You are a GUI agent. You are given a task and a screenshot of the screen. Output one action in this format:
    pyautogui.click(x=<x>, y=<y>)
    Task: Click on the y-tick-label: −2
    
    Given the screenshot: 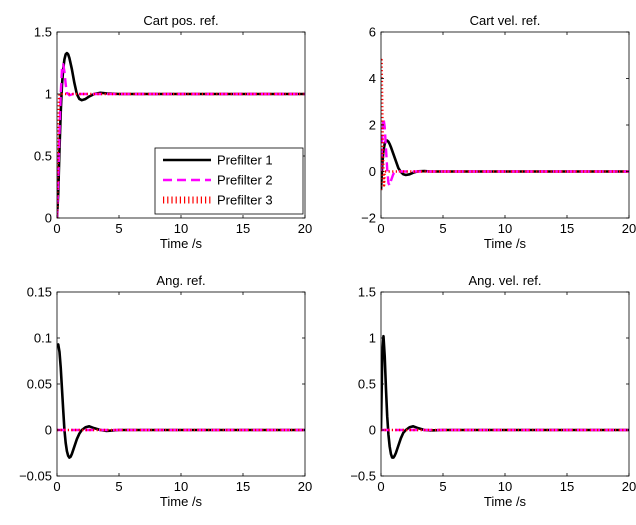 What is the action you would take?
    pyautogui.click(x=368, y=218)
    